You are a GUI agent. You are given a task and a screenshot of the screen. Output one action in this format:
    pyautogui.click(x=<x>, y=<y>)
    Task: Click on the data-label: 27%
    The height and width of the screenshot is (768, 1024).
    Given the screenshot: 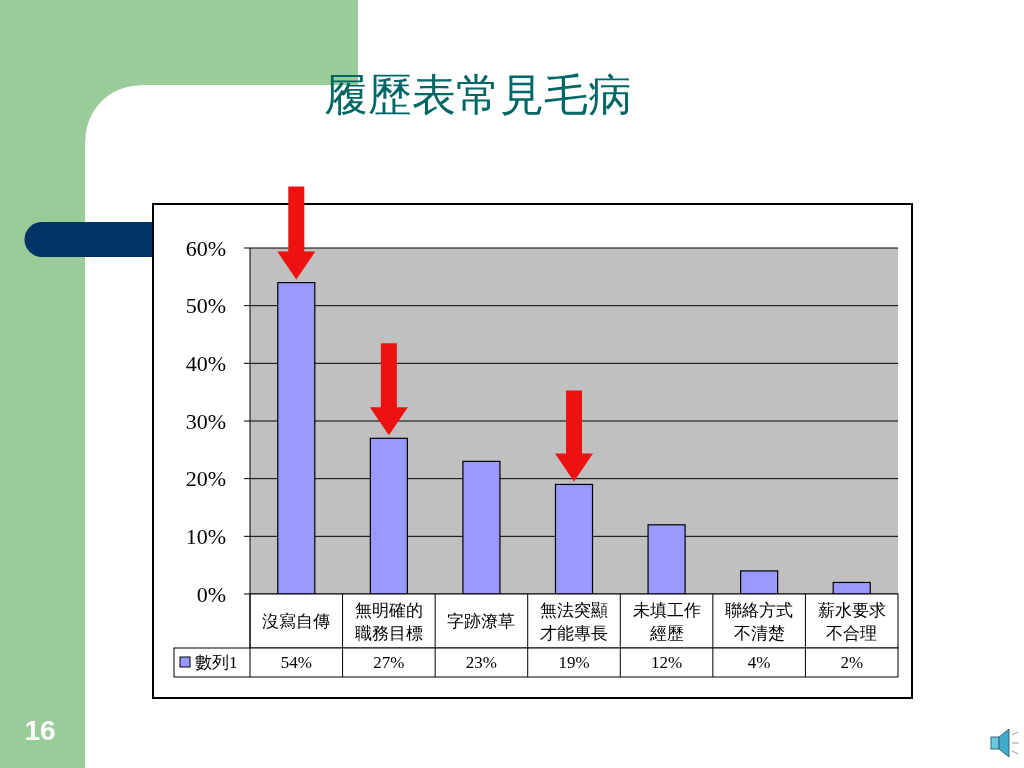 What is the action you would take?
    pyautogui.click(x=389, y=663)
    